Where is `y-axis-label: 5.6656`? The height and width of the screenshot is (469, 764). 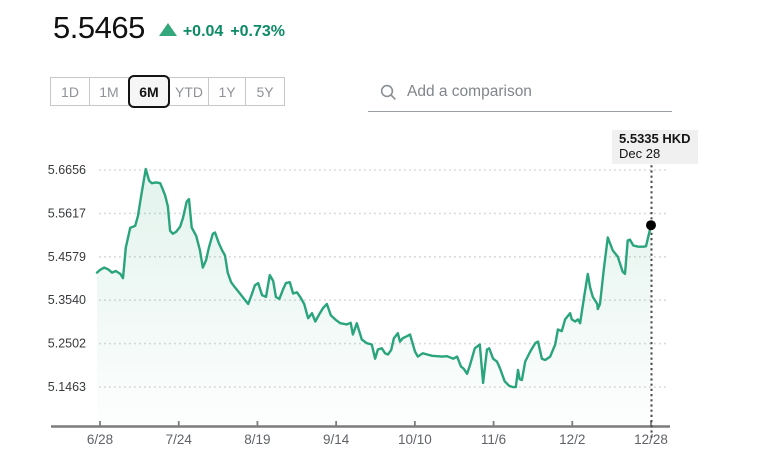 y-axis-label: 5.6656 is located at coordinates (67, 170).